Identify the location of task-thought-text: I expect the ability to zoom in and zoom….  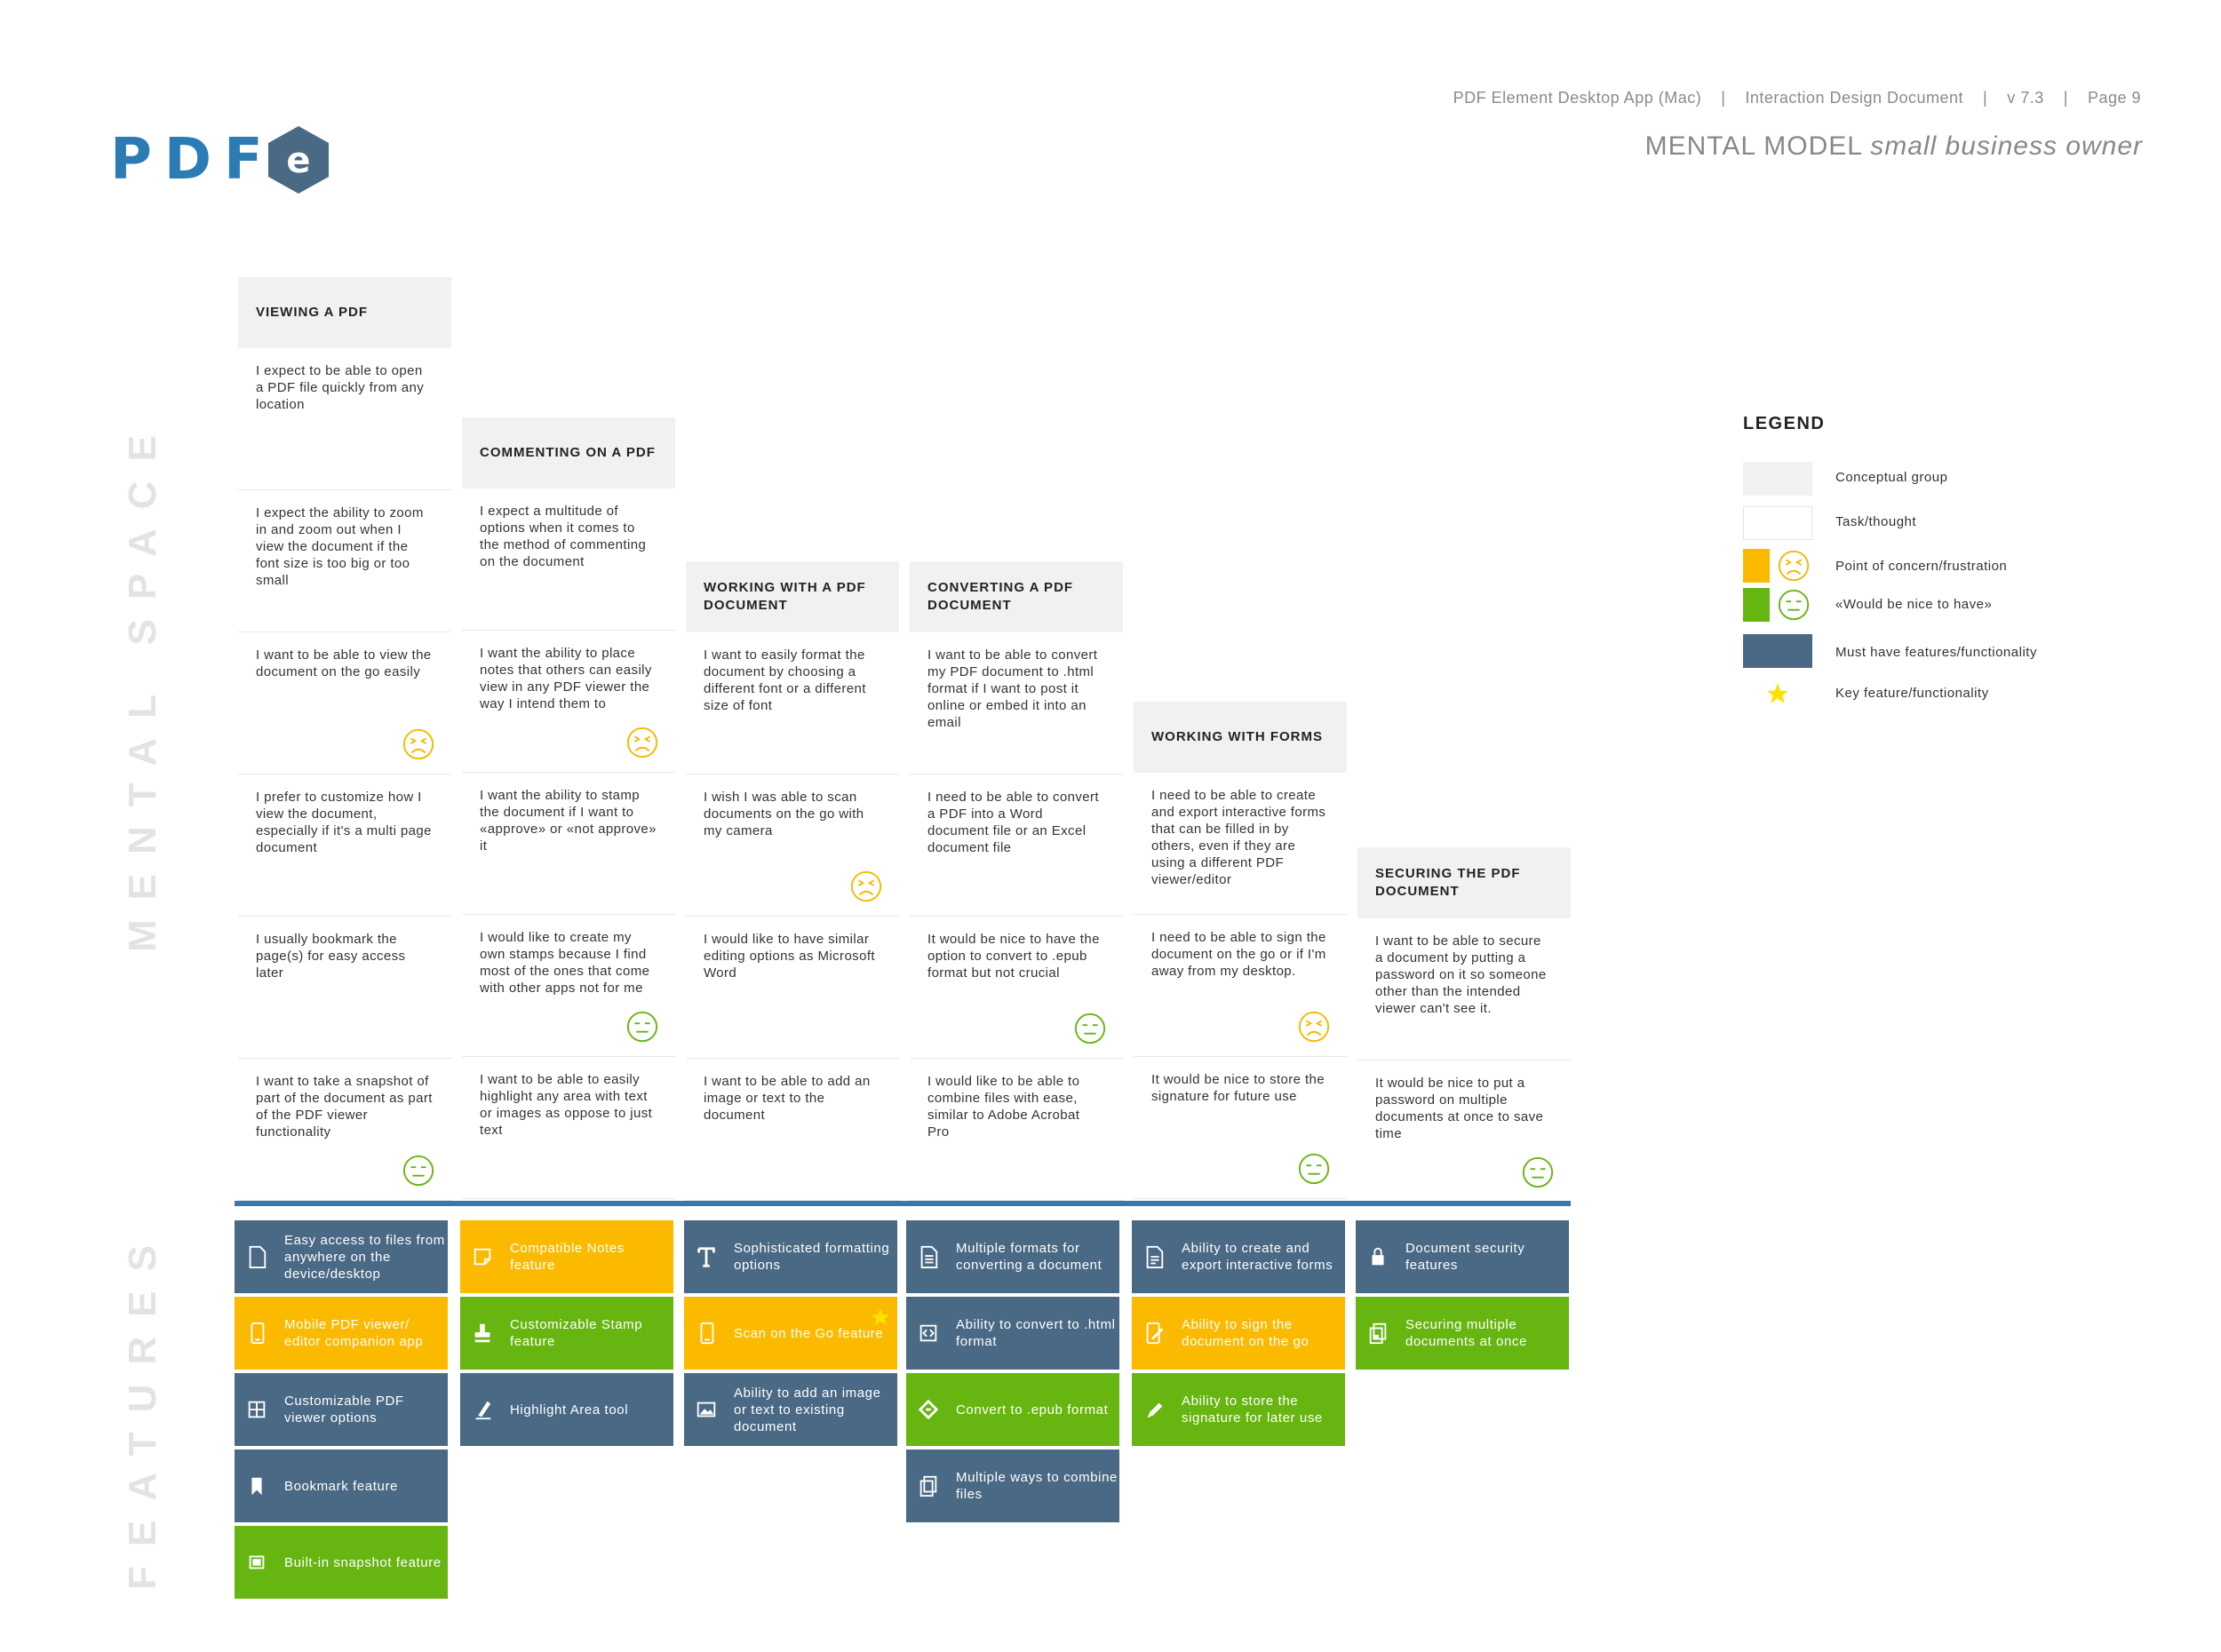
(340, 546).